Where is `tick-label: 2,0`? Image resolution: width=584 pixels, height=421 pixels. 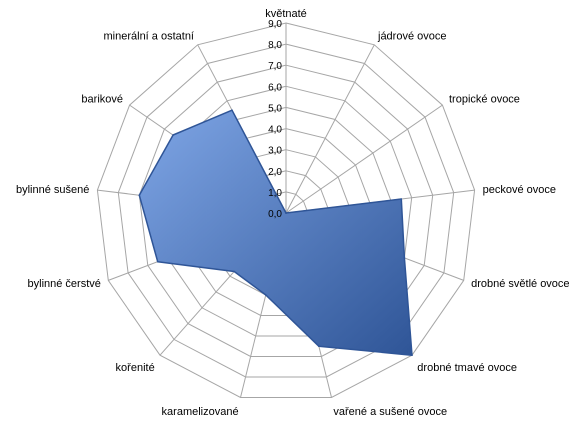 tick-label: 2,0 is located at coordinates (275, 172).